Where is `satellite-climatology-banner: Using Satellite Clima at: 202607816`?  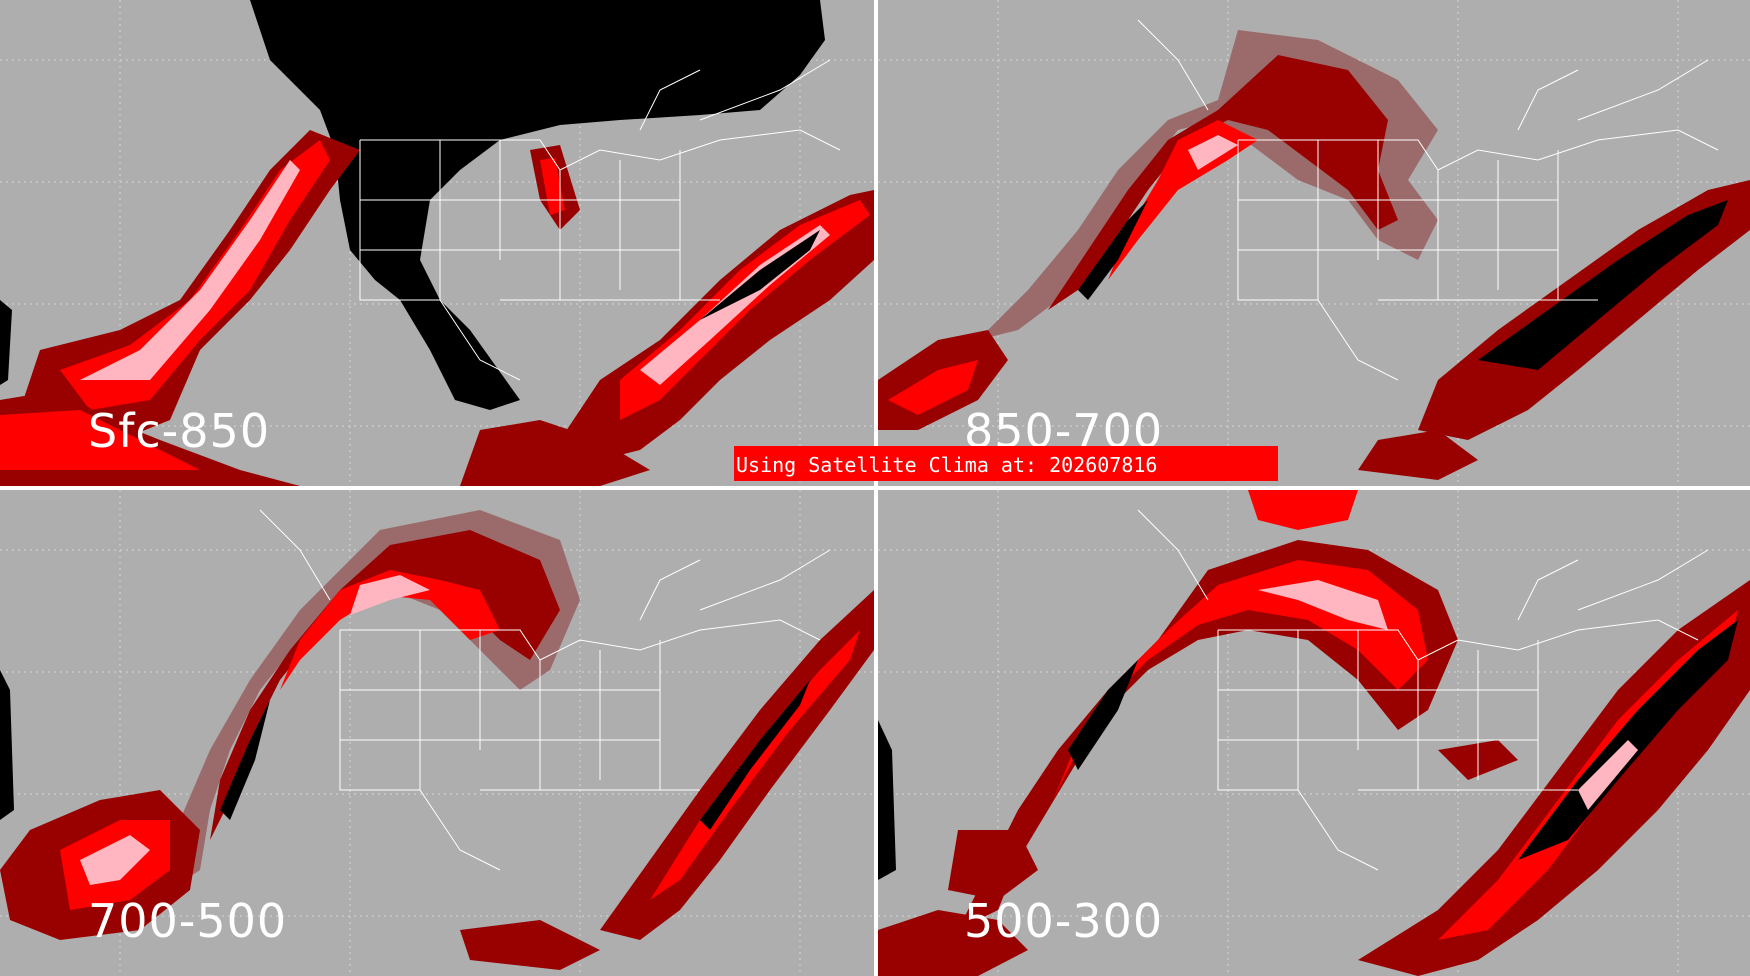 satellite-climatology-banner: Using Satellite Clima at: 202607816 is located at coordinates (1006, 463).